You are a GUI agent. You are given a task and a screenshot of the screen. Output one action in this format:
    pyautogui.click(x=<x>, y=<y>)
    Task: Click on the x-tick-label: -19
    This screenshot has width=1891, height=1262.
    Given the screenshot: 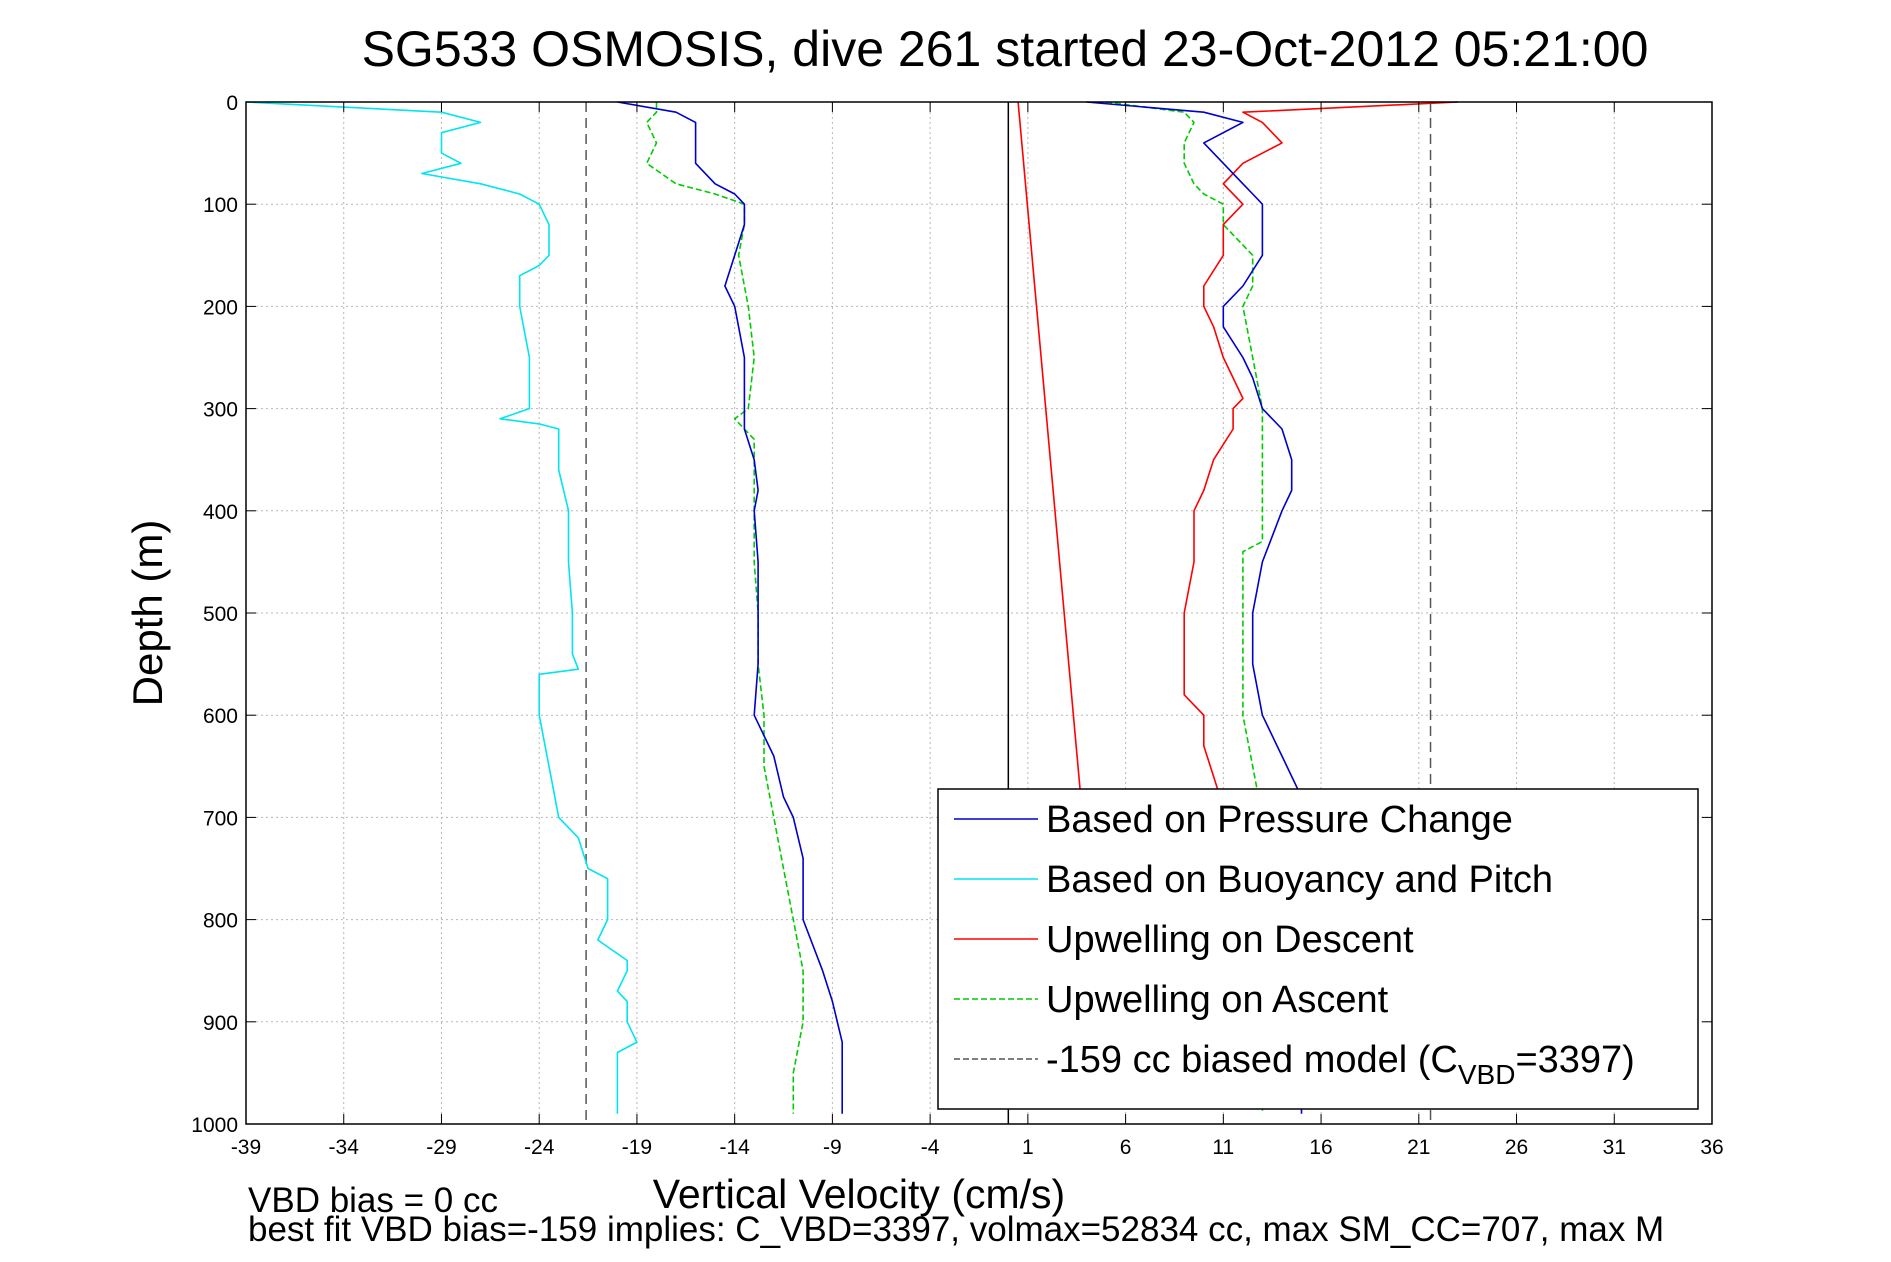 What is the action you would take?
    pyautogui.click(x=637, y=1147)
    